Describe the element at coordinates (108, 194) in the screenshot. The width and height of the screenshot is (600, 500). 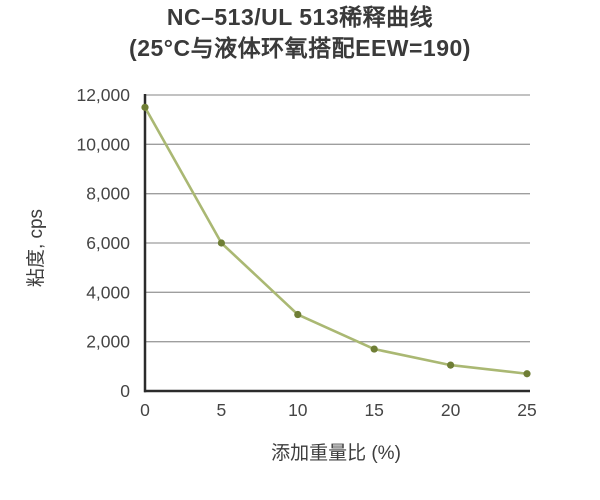
I see `y-tick-label: 8,000` at that location.